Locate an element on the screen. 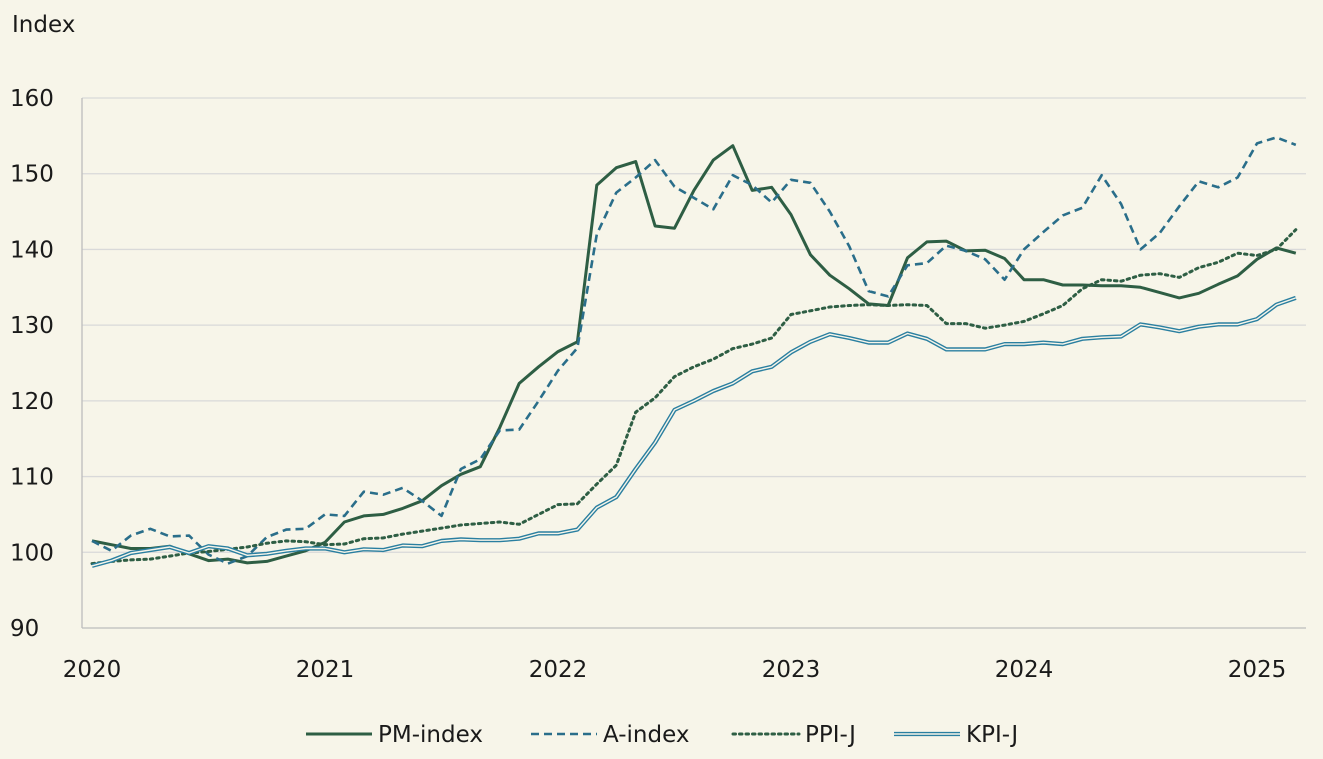 The image size is (1323, 759). legend: PM-index A-index PPI-J KPI-J is located at coordinates (662, 735).